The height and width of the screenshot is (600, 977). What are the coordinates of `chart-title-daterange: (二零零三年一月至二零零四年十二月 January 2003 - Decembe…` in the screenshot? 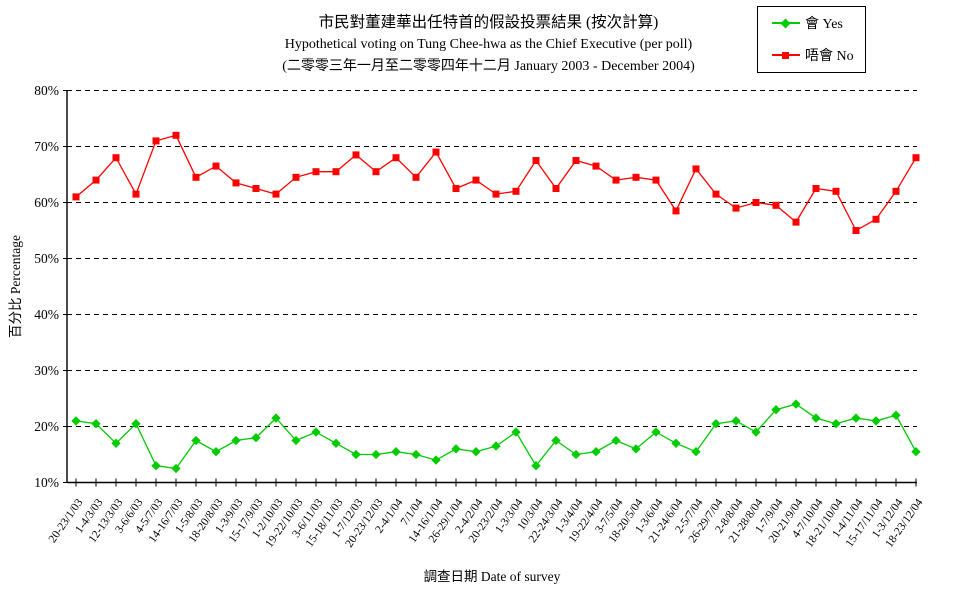 It's located at (488, 66).